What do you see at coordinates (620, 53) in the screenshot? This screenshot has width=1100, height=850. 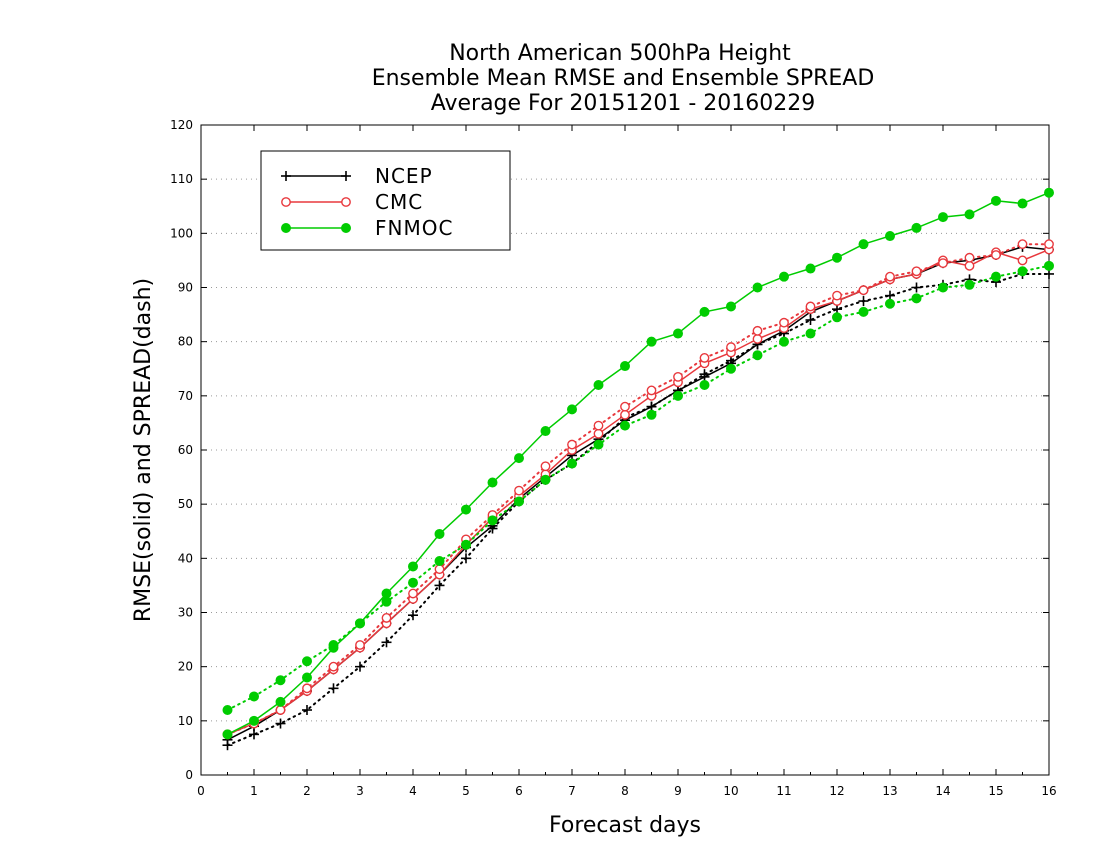 I see `chart-title-line-1: North American 500hPa Height` at bounding box center [620, 53].